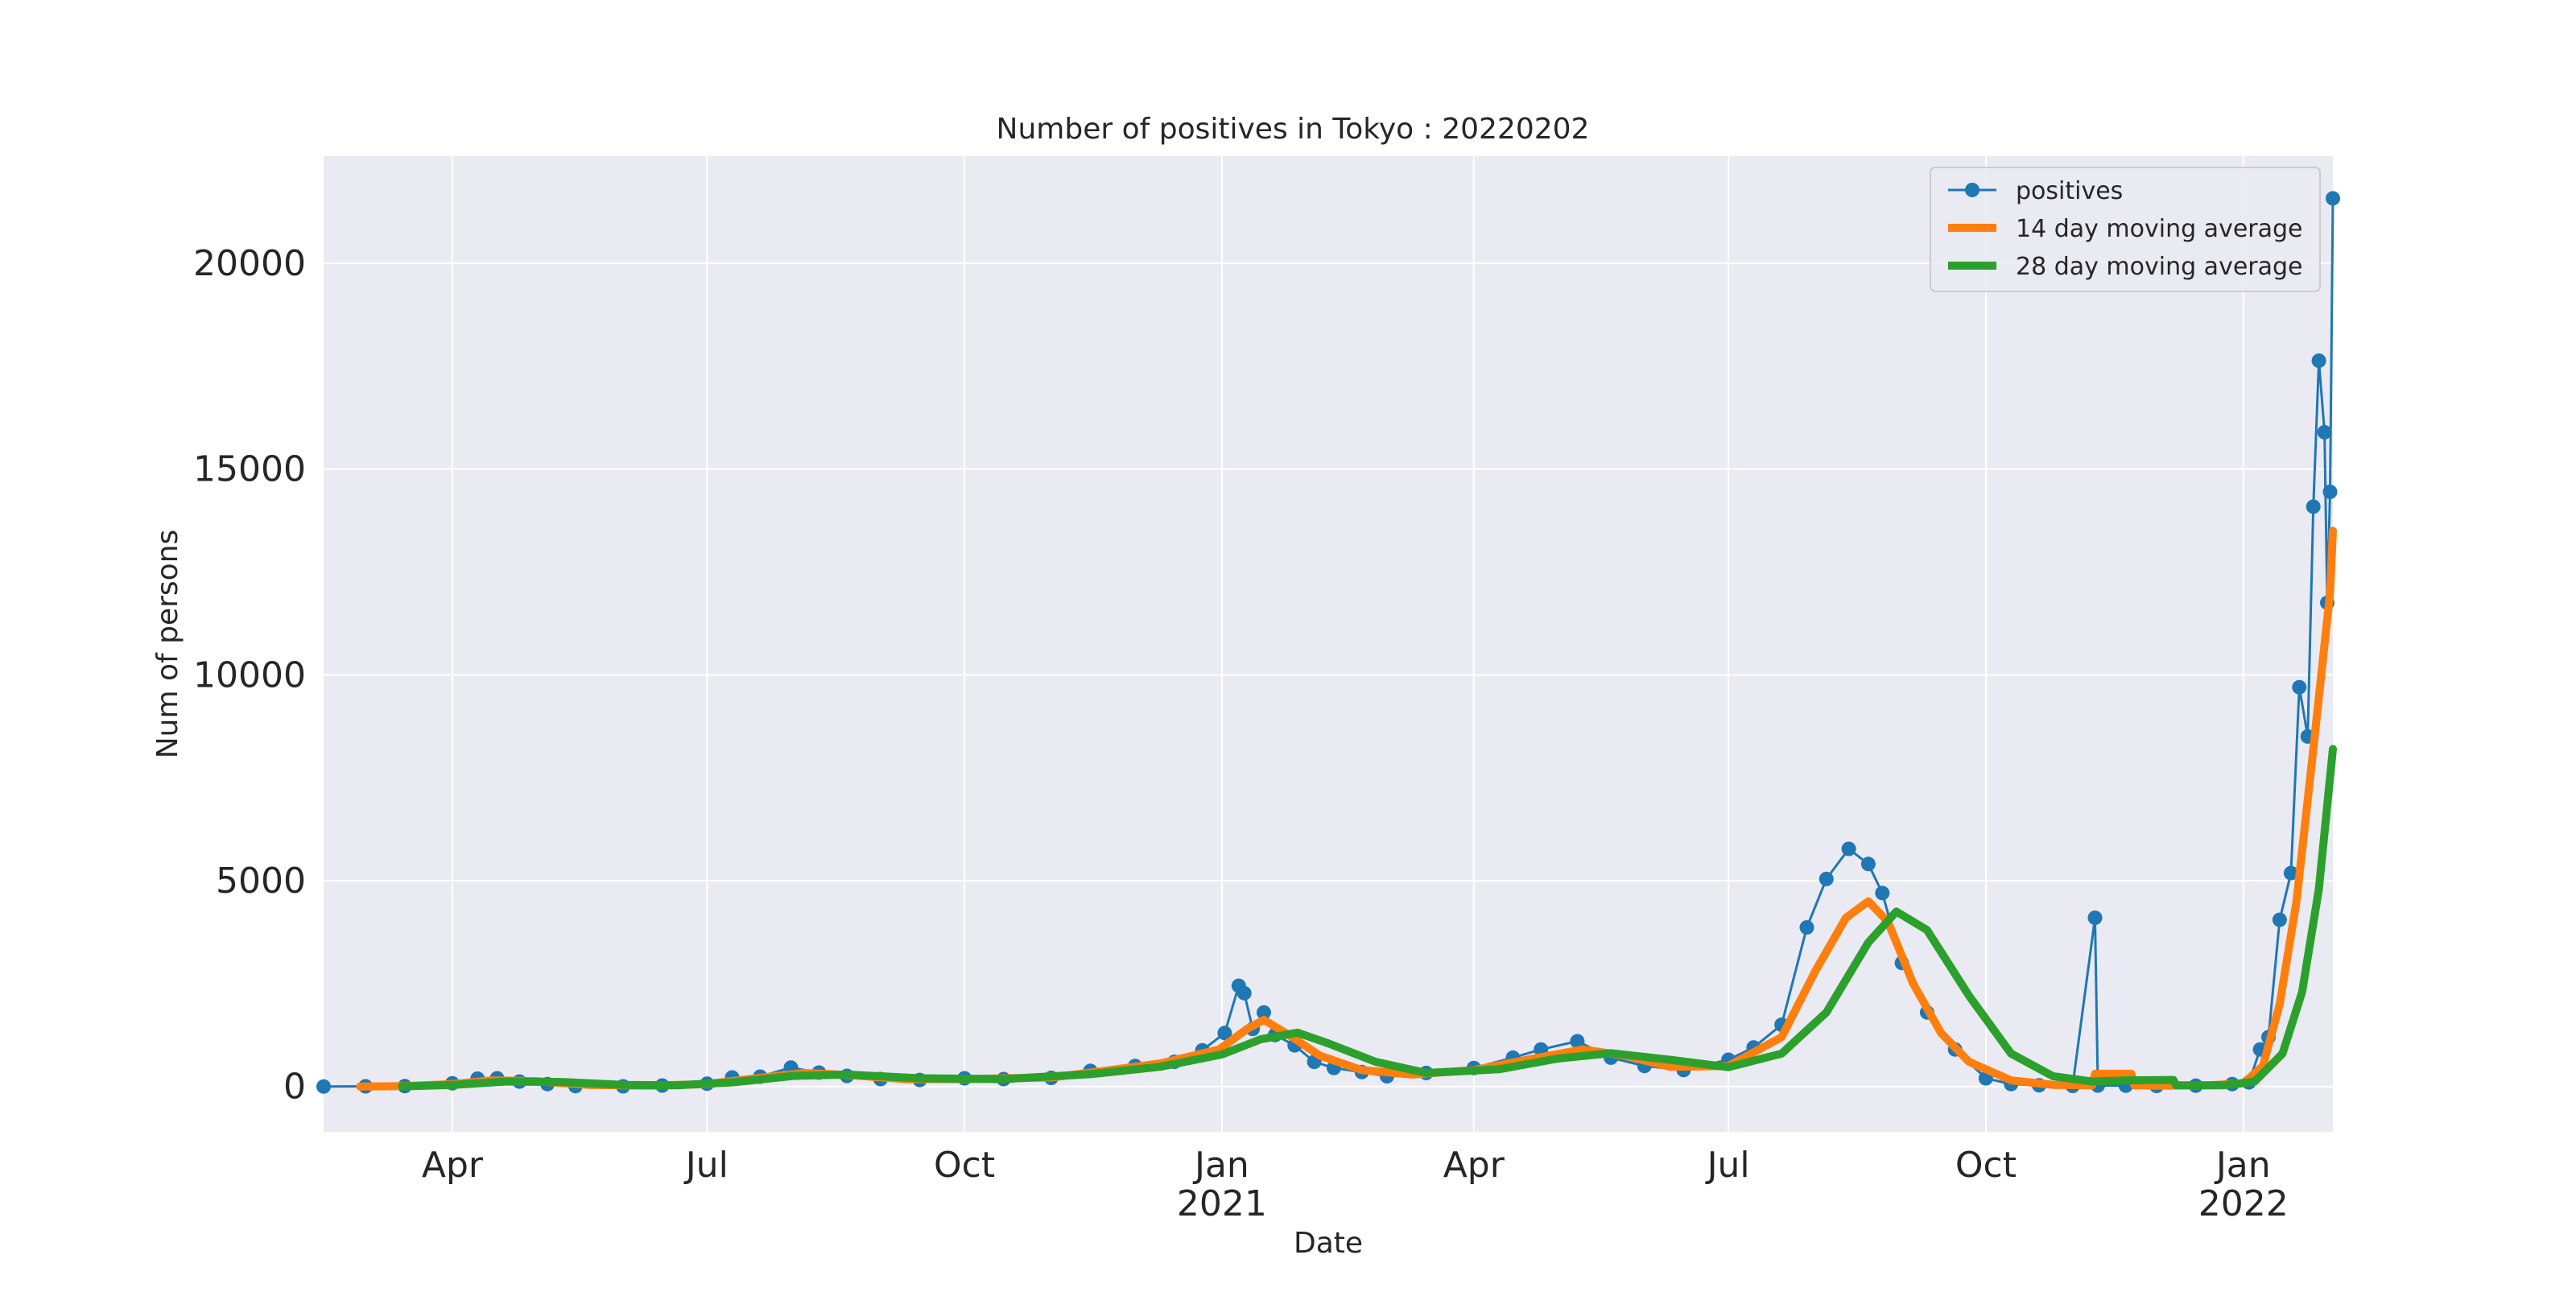 Image resolution: width=2576 pixels, height=1292 pixels. I want to click on y-axis-label: Num of persons, so click(167, 644).